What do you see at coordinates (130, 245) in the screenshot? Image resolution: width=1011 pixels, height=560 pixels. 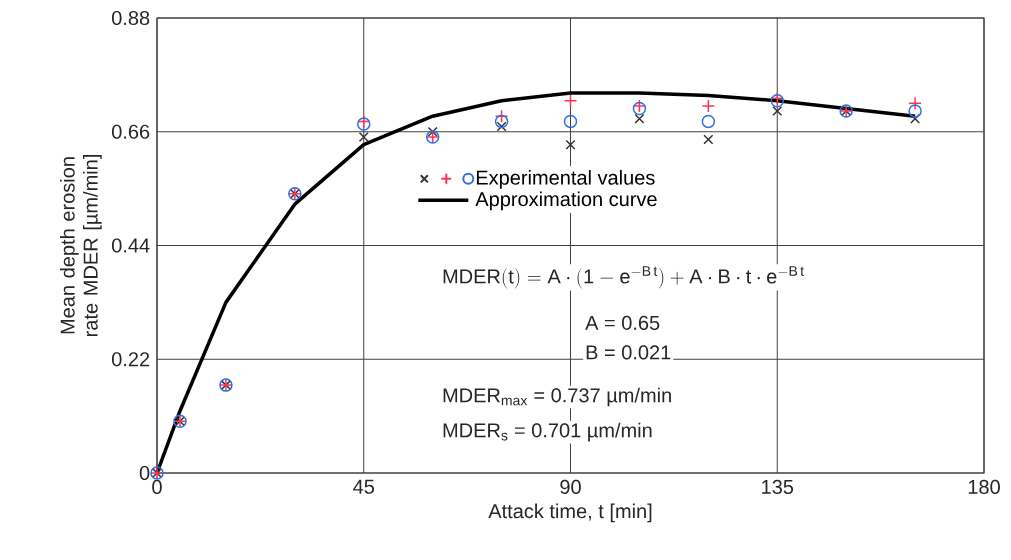 I see `y-tick-label: 0.44` at bounding box center [130, 245].